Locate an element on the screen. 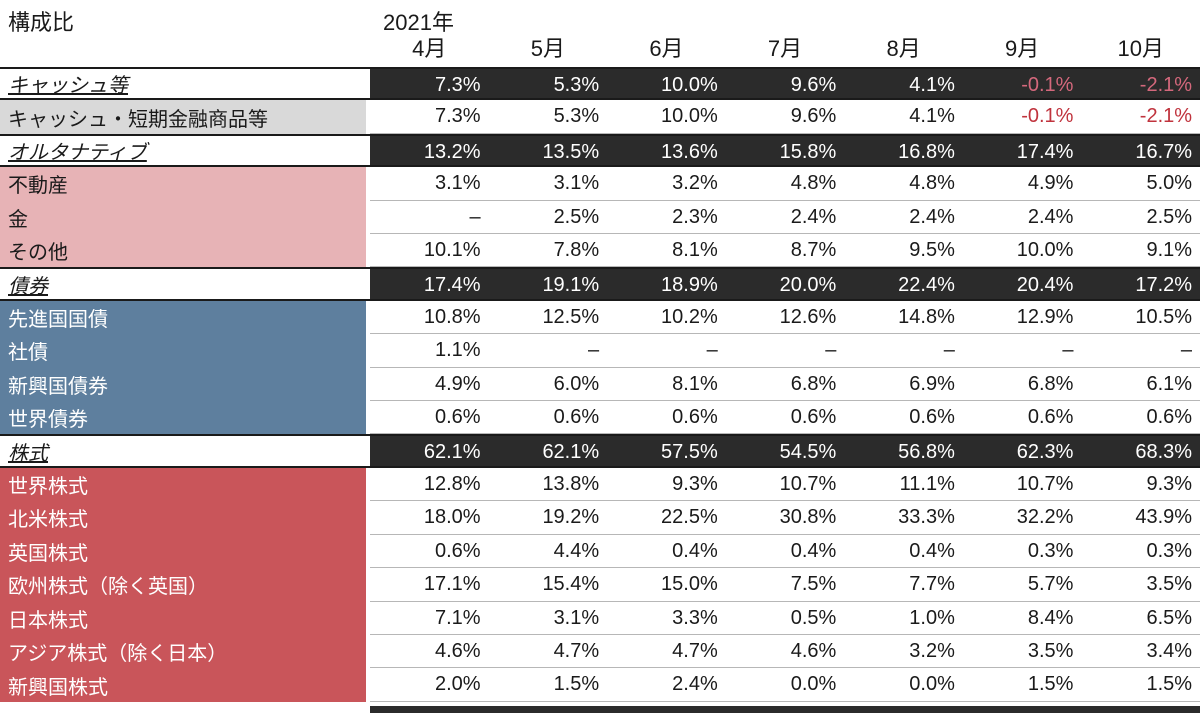  cell-value: 3.5% is located at coordinates (1169, 584).